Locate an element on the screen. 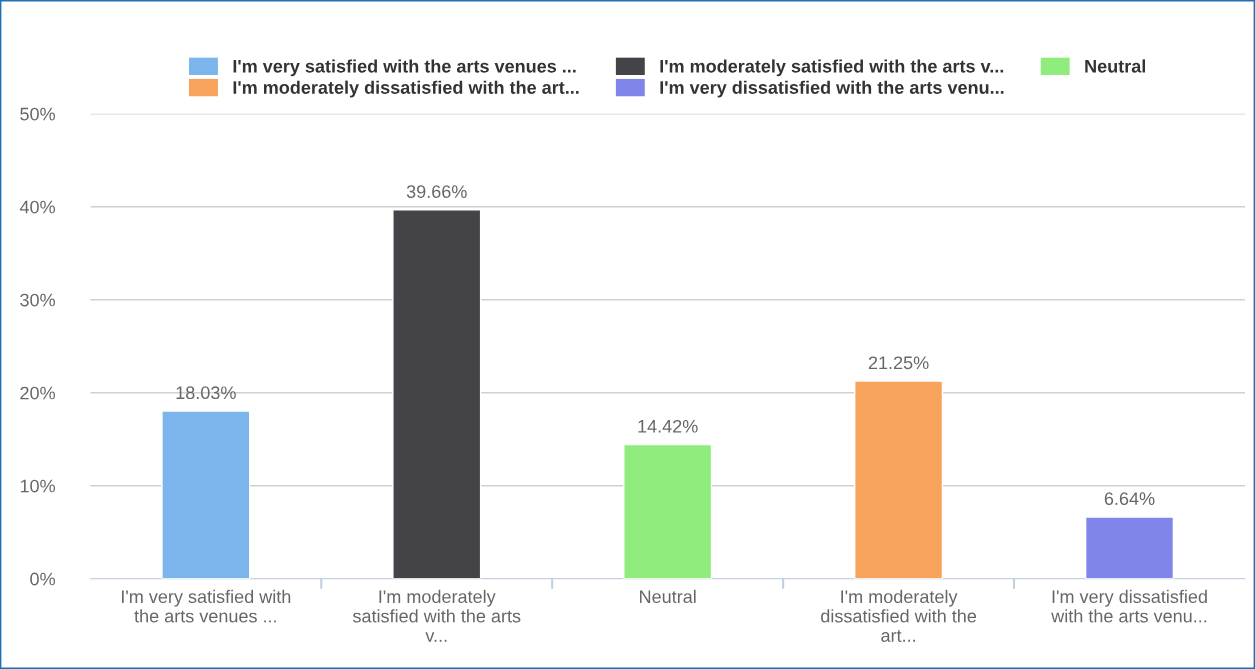 The image size is (1255, 669). y-tick-label: 50% is located at coordinates (37, 114).